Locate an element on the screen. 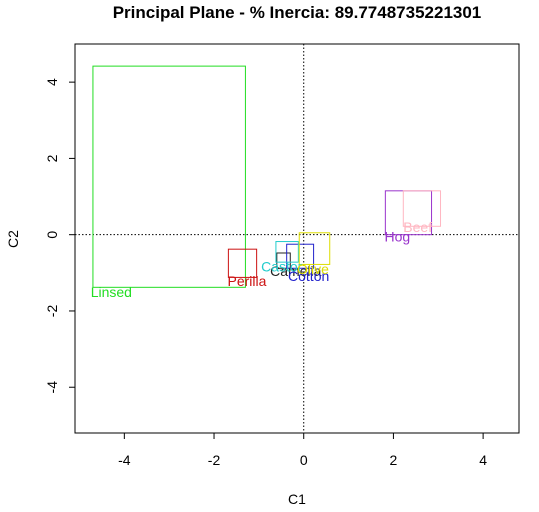  y-tick-label: 4 is located at coordinates (52, 82).